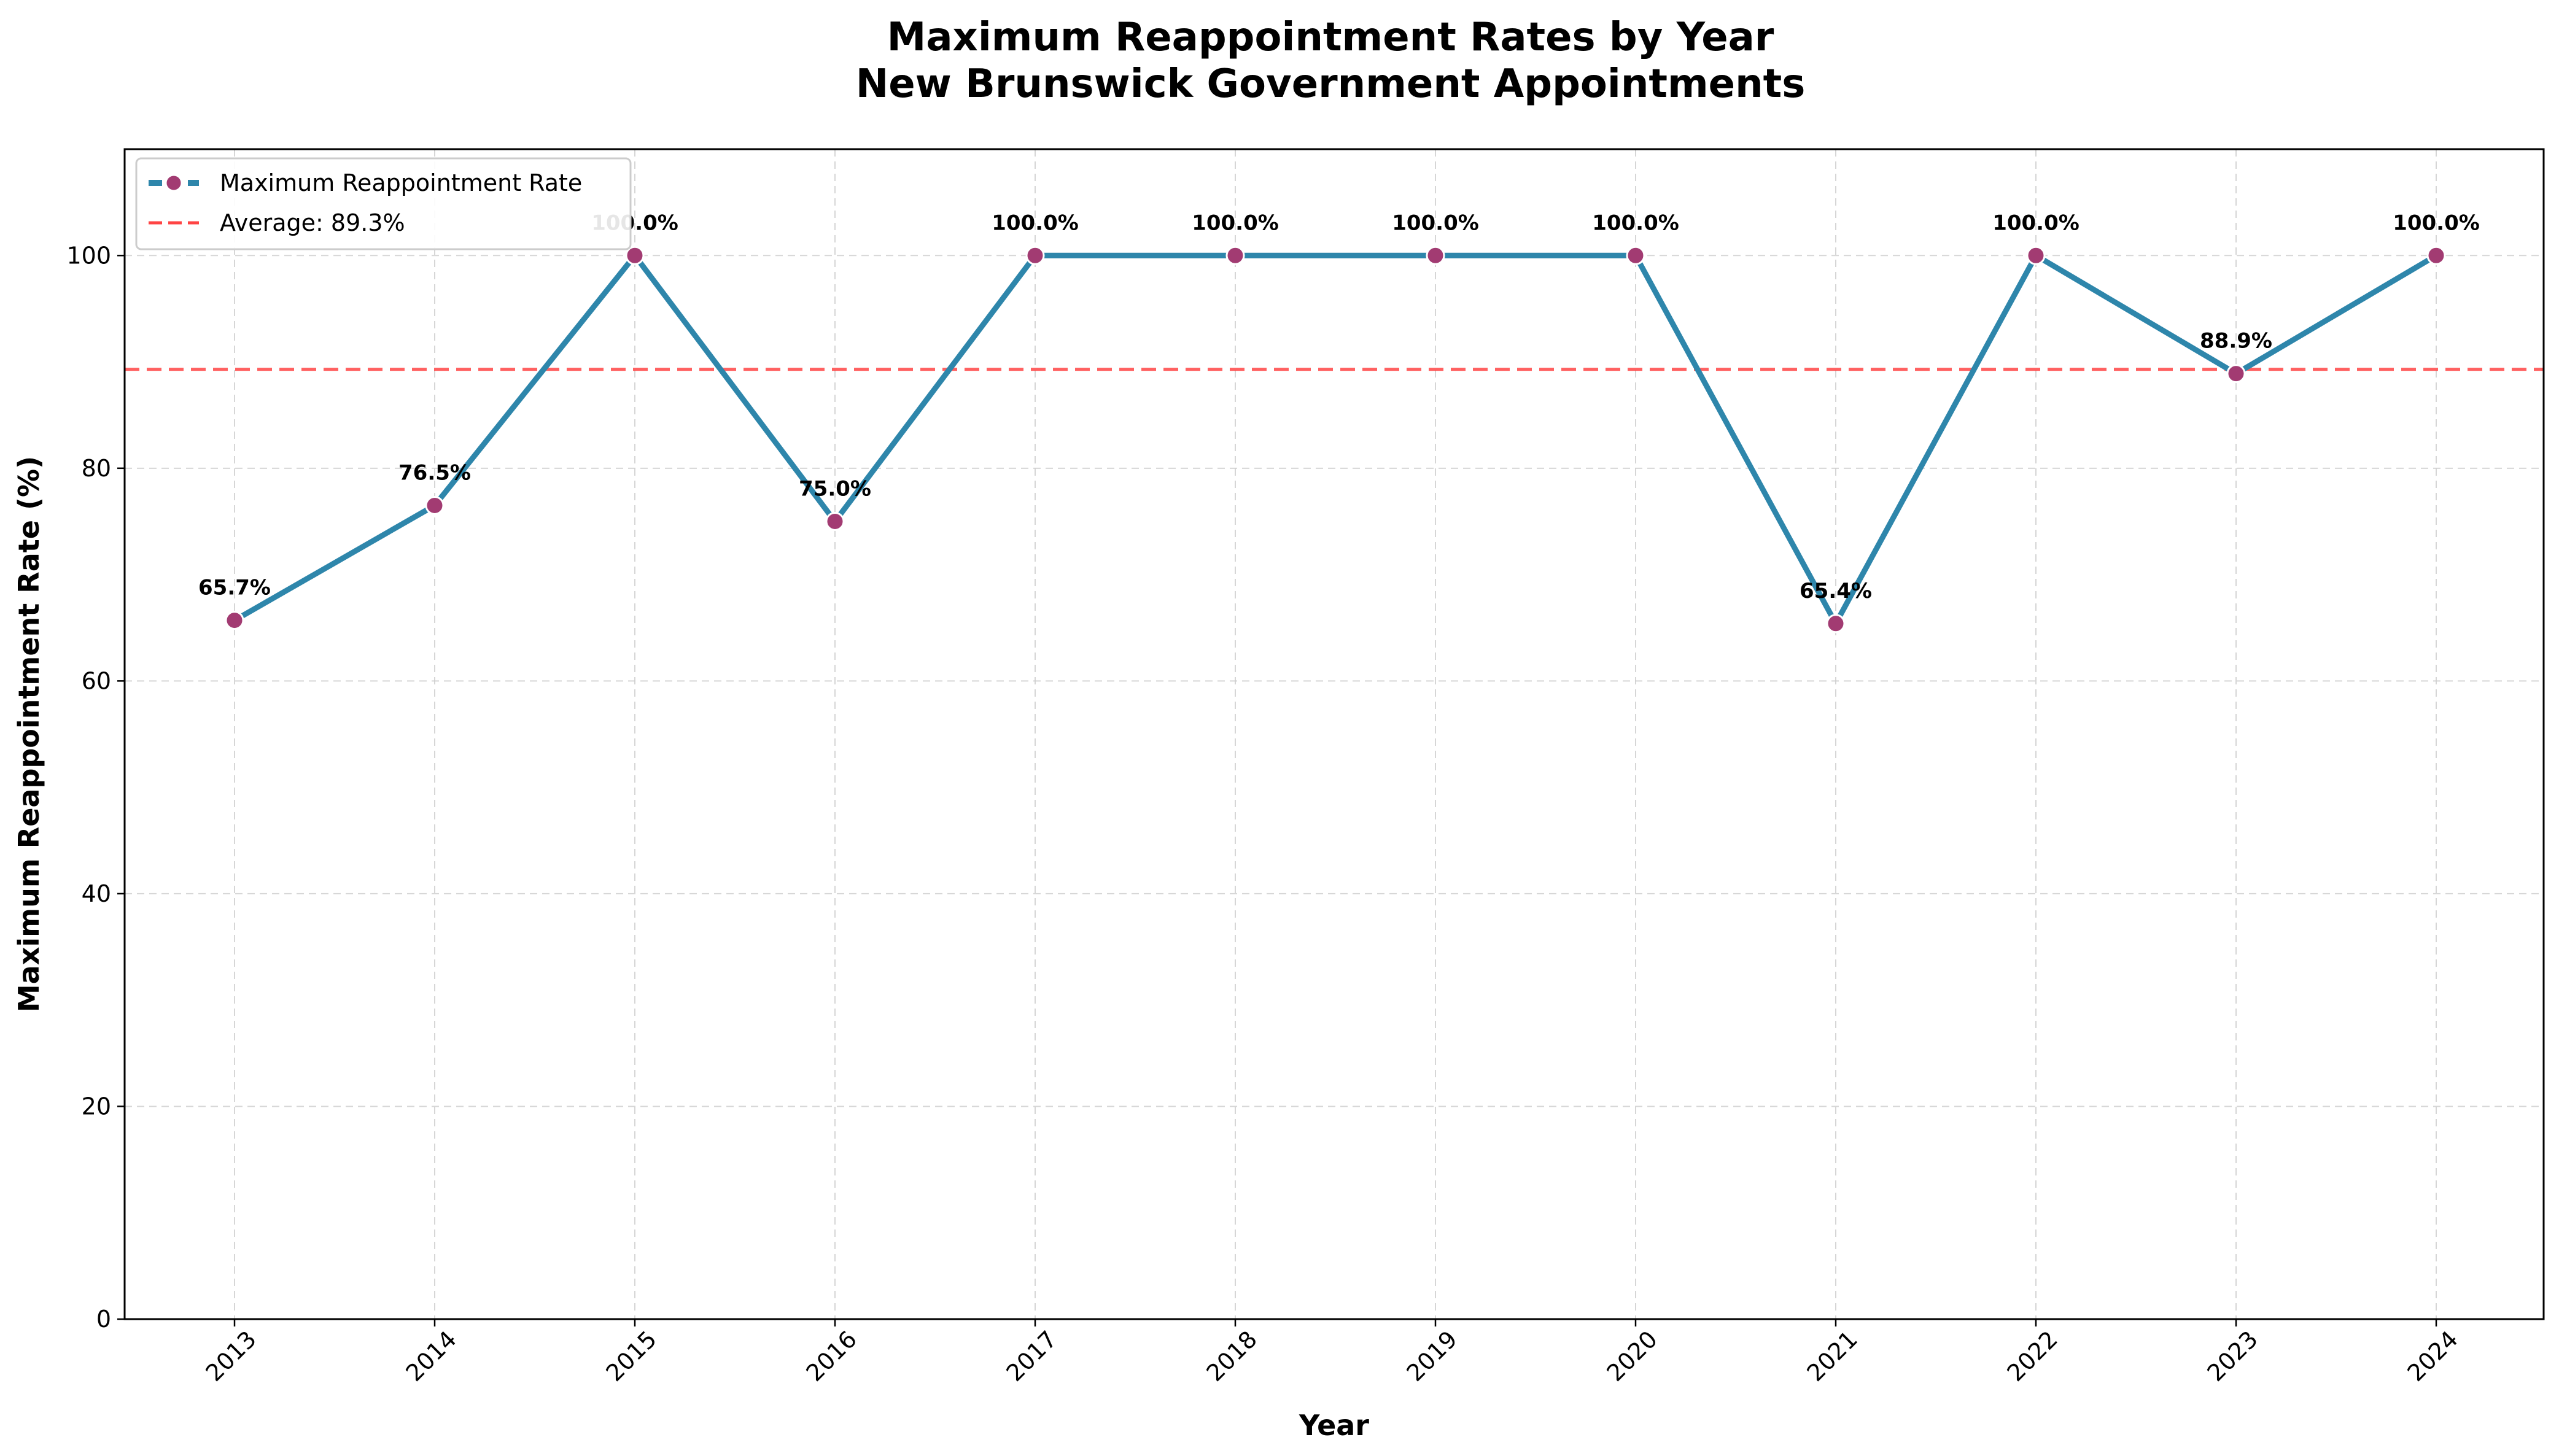  Describe the element at coordinates (1334, 1425) in the screenshot. I see `x-axis-label: Year` at that location.